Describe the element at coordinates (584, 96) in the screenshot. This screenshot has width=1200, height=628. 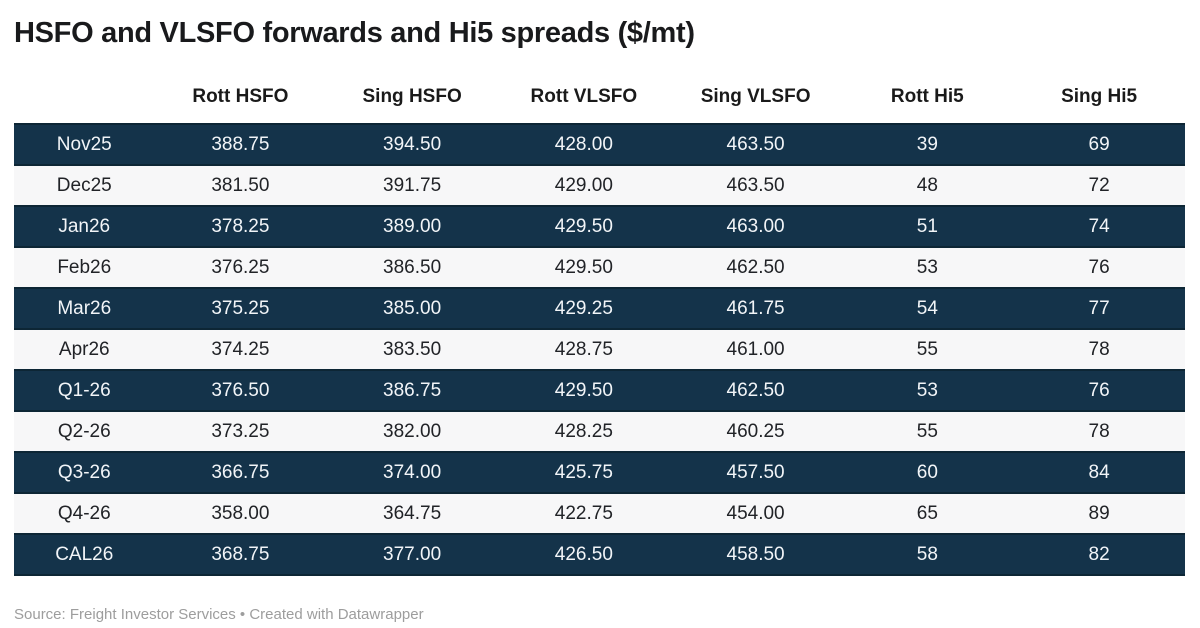
I see `column-header: Rott VLSFO` at that location.